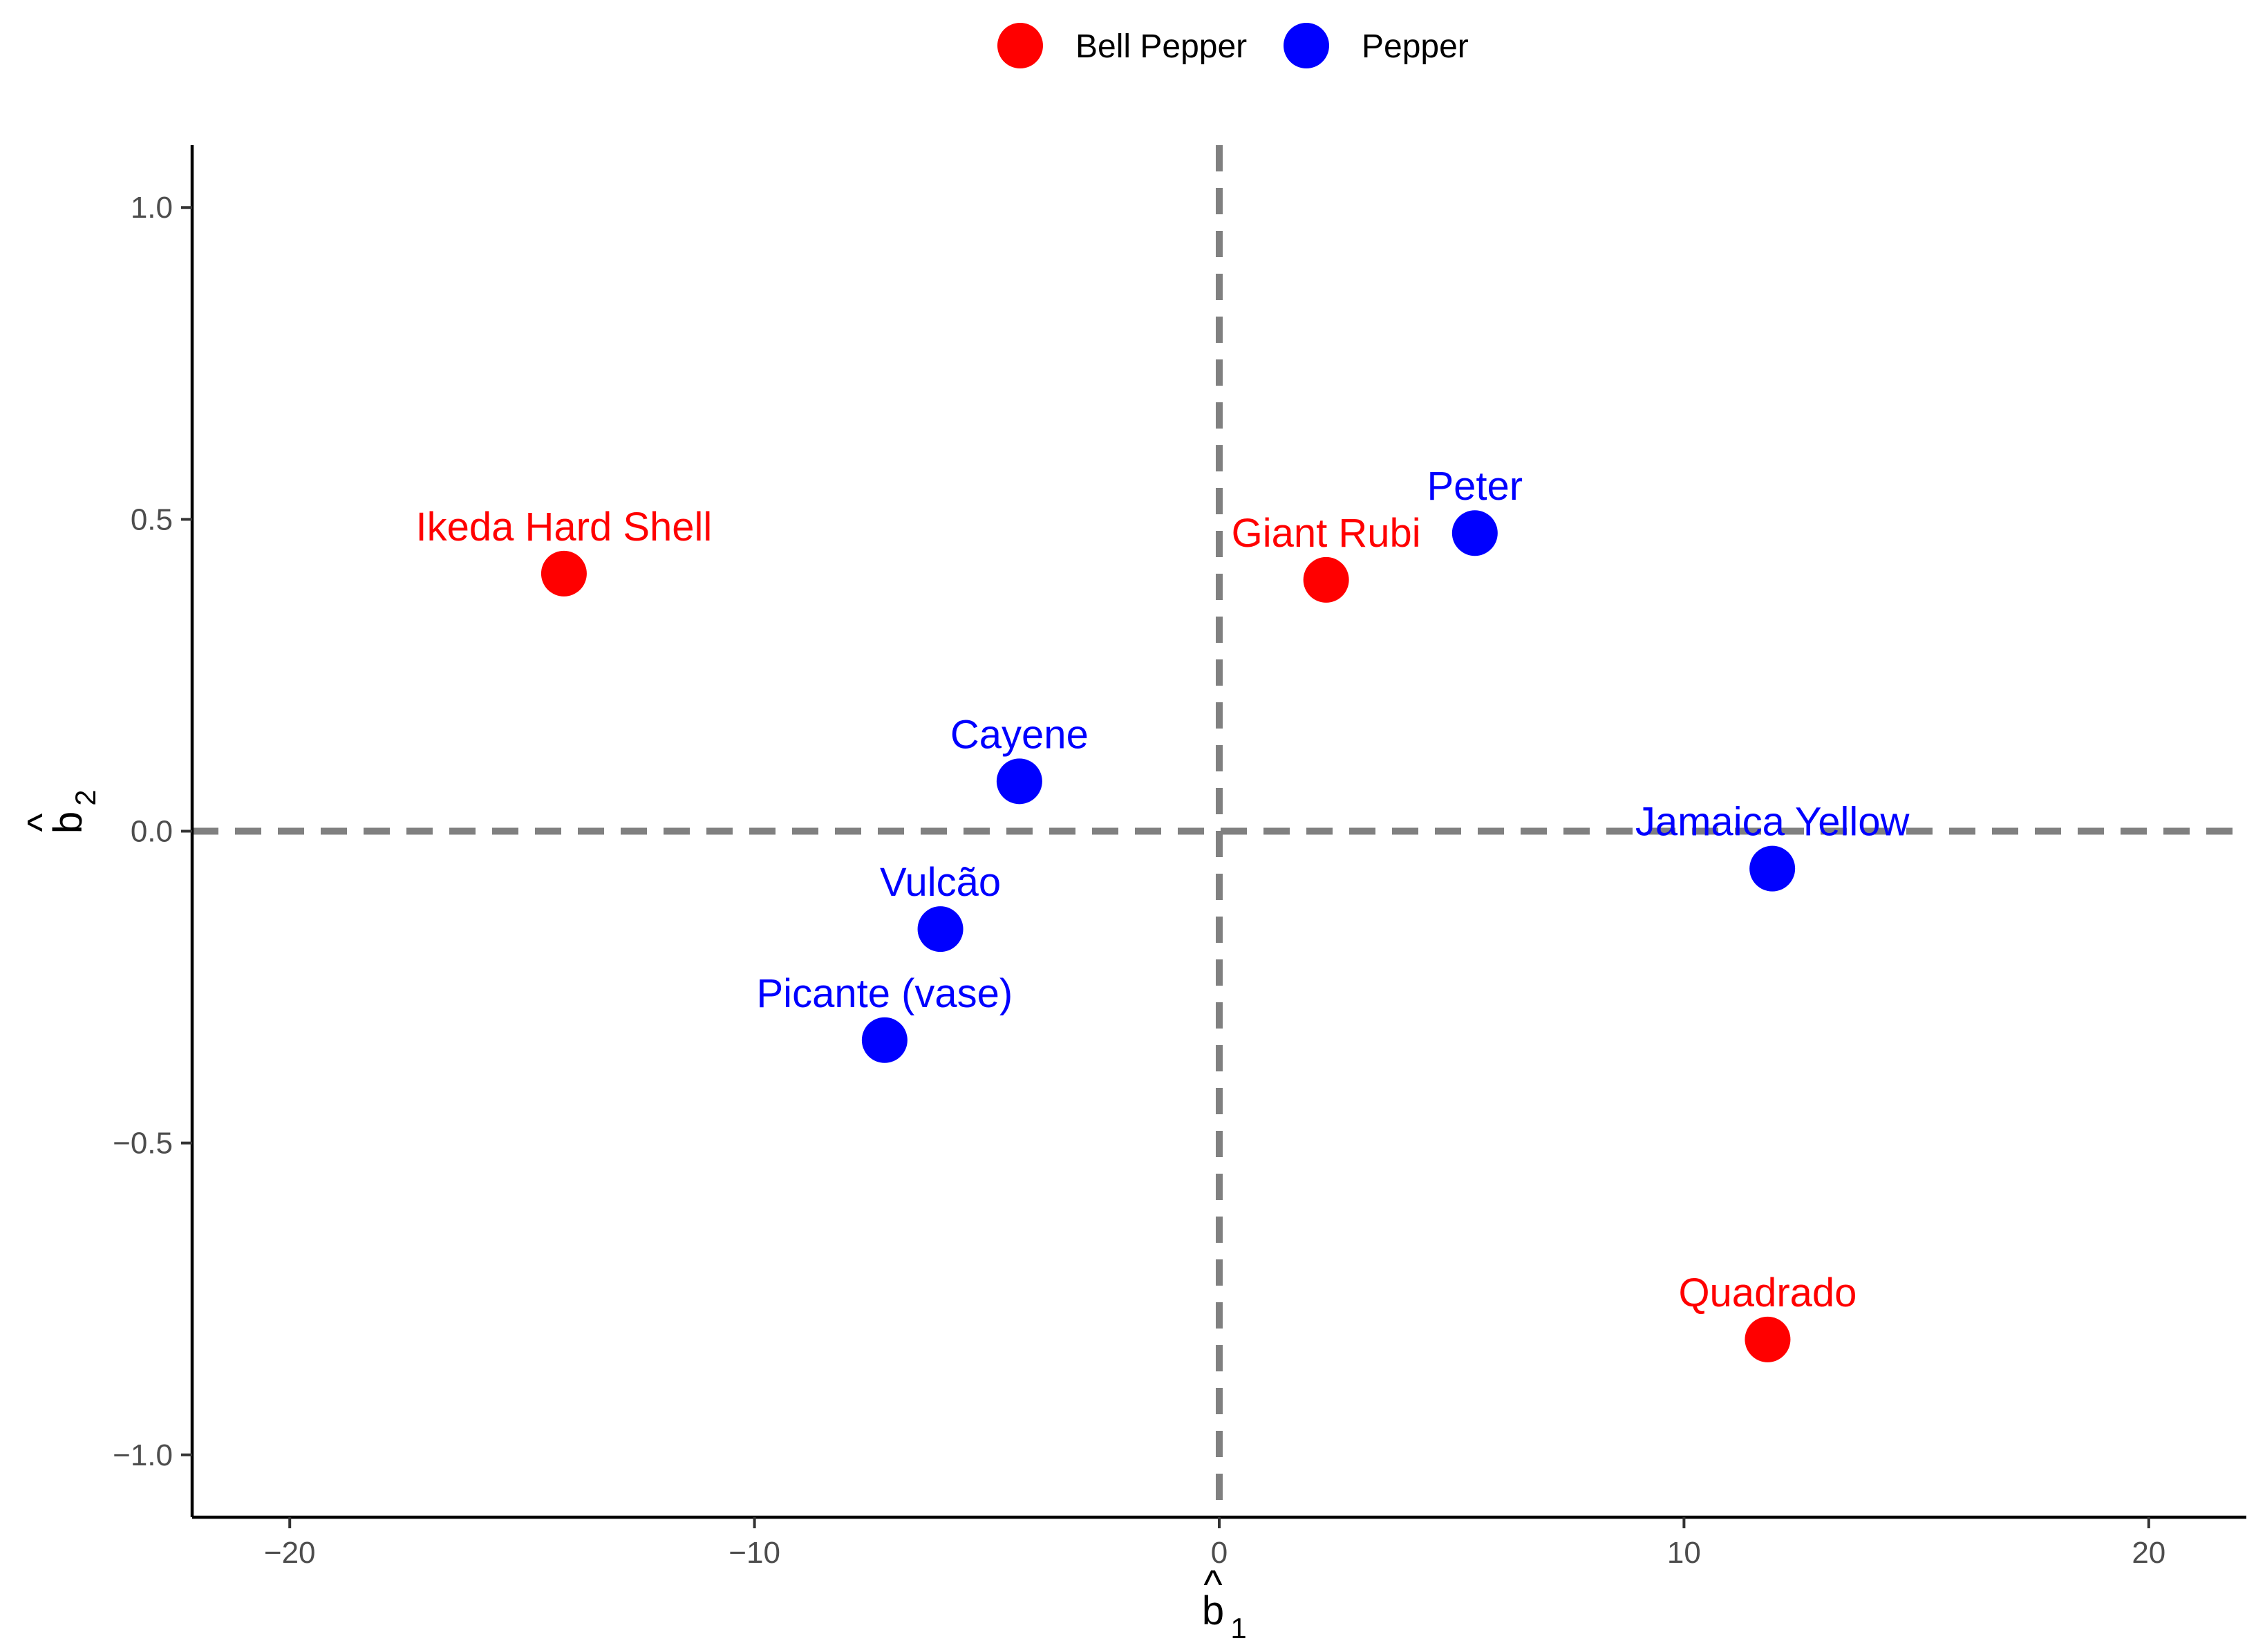 This screenshot has width=2265, height=1652. What do you see at coordinates (1161, 46) in the screenshot?
I see `legend-label: Bell Pepper` at bounding box center [1161, 46].